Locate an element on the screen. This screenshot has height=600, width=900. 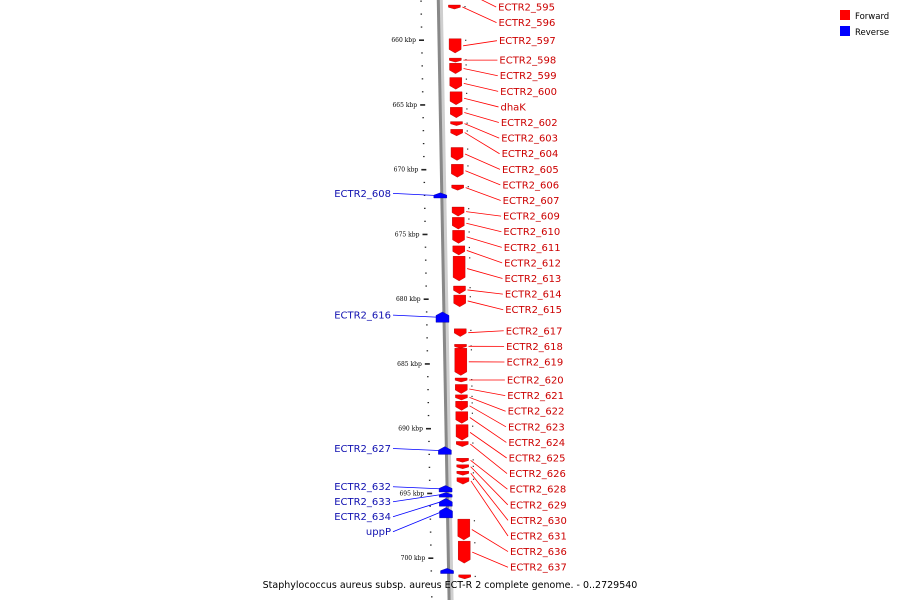
reverse-gene-label: uppP is located at coordinates (378, 532).